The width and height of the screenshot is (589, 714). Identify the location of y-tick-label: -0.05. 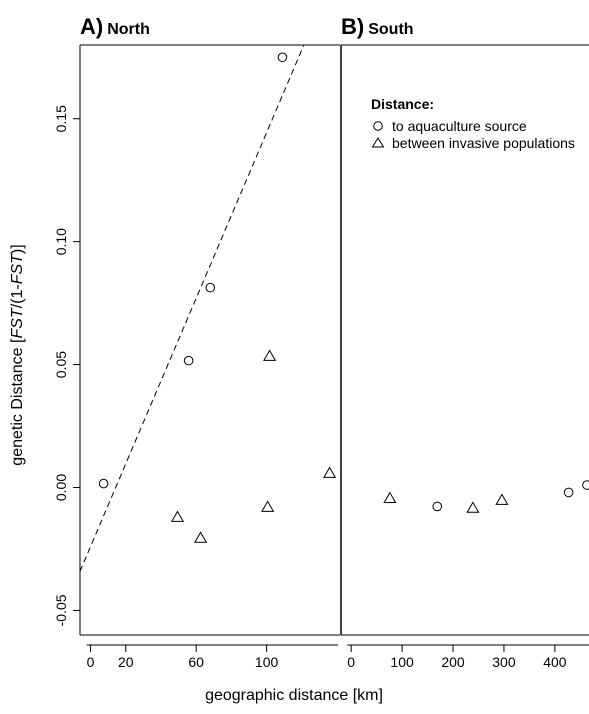
(61, 610).